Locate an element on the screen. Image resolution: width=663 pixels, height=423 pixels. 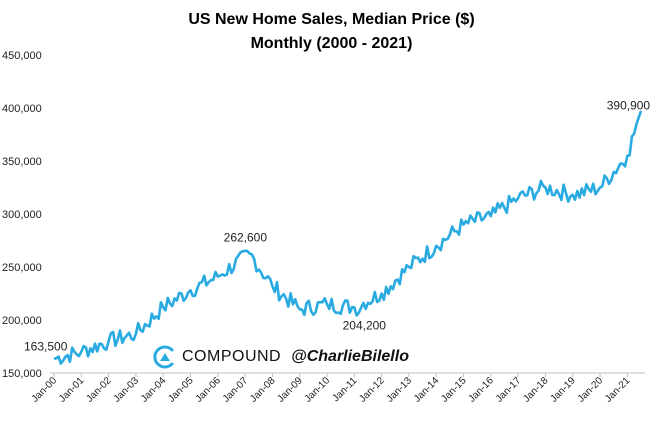
x-tick-label: Jan-18 is located at coordinates (536, 390).